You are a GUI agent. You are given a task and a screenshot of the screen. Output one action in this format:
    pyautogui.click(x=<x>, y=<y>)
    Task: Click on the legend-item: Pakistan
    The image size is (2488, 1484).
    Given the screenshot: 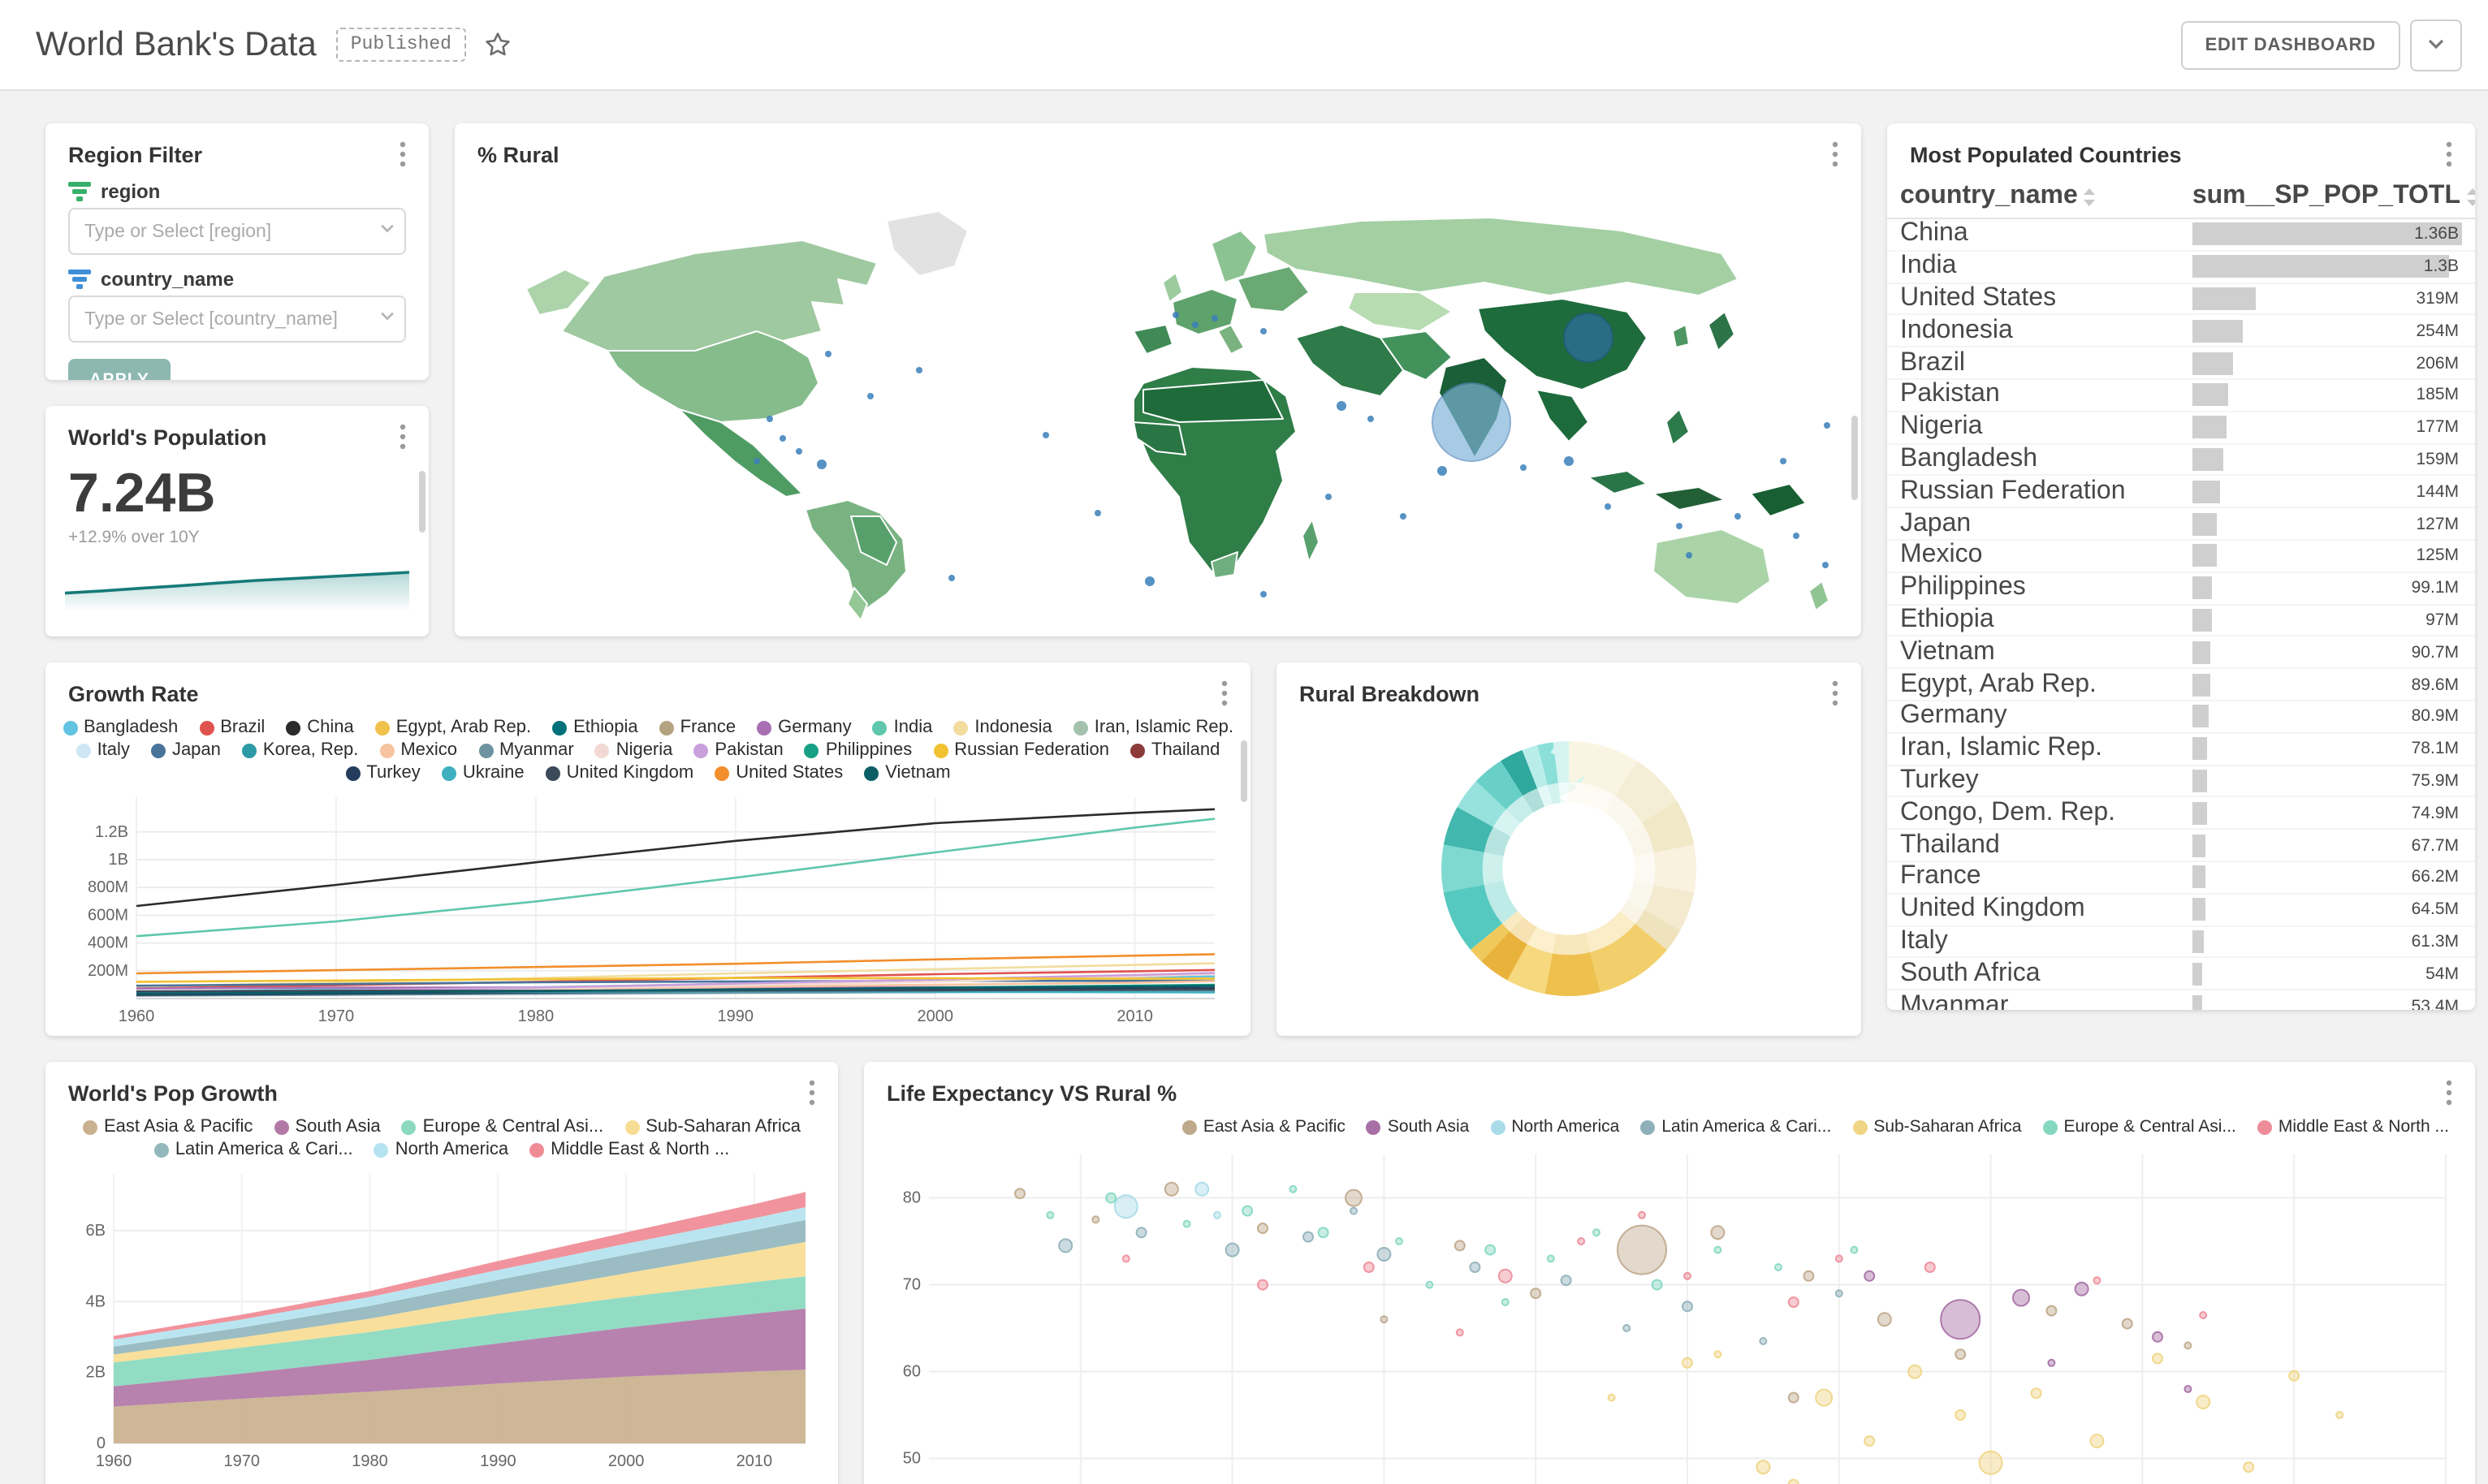 What is the action you would take?
    pyautogui.click(x=738, y=750)
    